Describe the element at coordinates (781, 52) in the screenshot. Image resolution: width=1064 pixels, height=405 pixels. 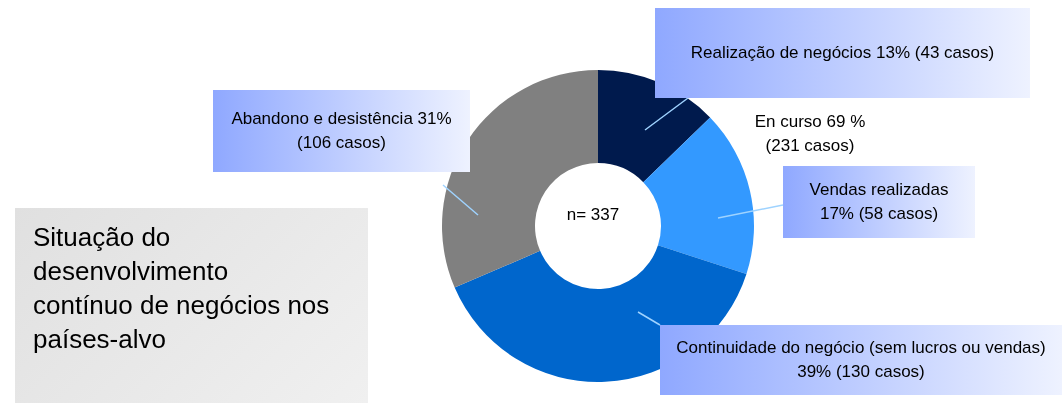
I see `slice-label: Realização de negócios` at that location.